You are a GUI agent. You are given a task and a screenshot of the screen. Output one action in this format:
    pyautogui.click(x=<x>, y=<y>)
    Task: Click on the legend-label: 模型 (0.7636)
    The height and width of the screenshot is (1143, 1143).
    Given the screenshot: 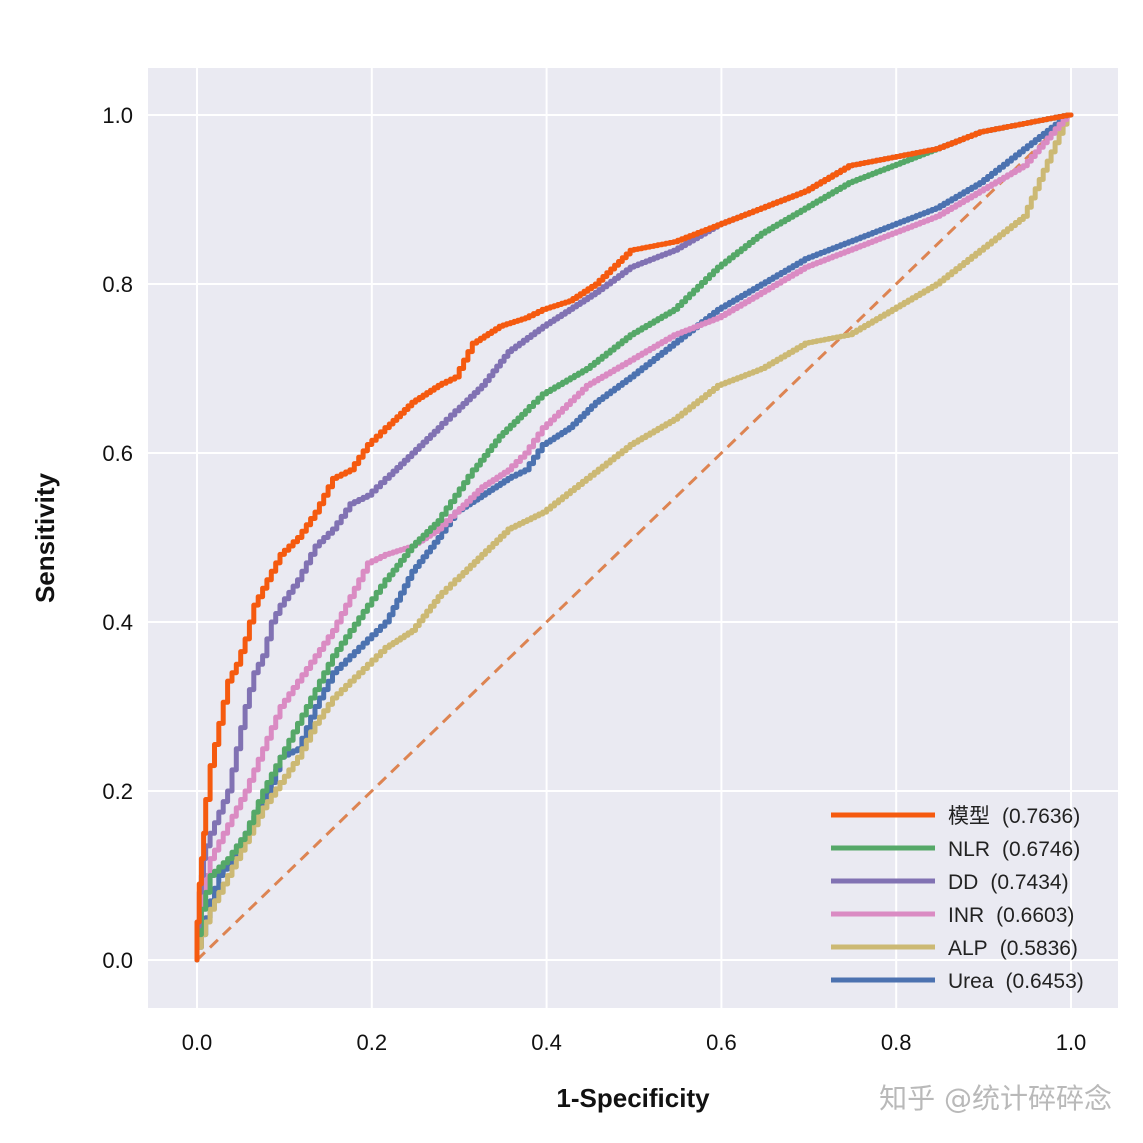 What is the action you would take?
    pyautogui.click(x=1014, y=816)
    